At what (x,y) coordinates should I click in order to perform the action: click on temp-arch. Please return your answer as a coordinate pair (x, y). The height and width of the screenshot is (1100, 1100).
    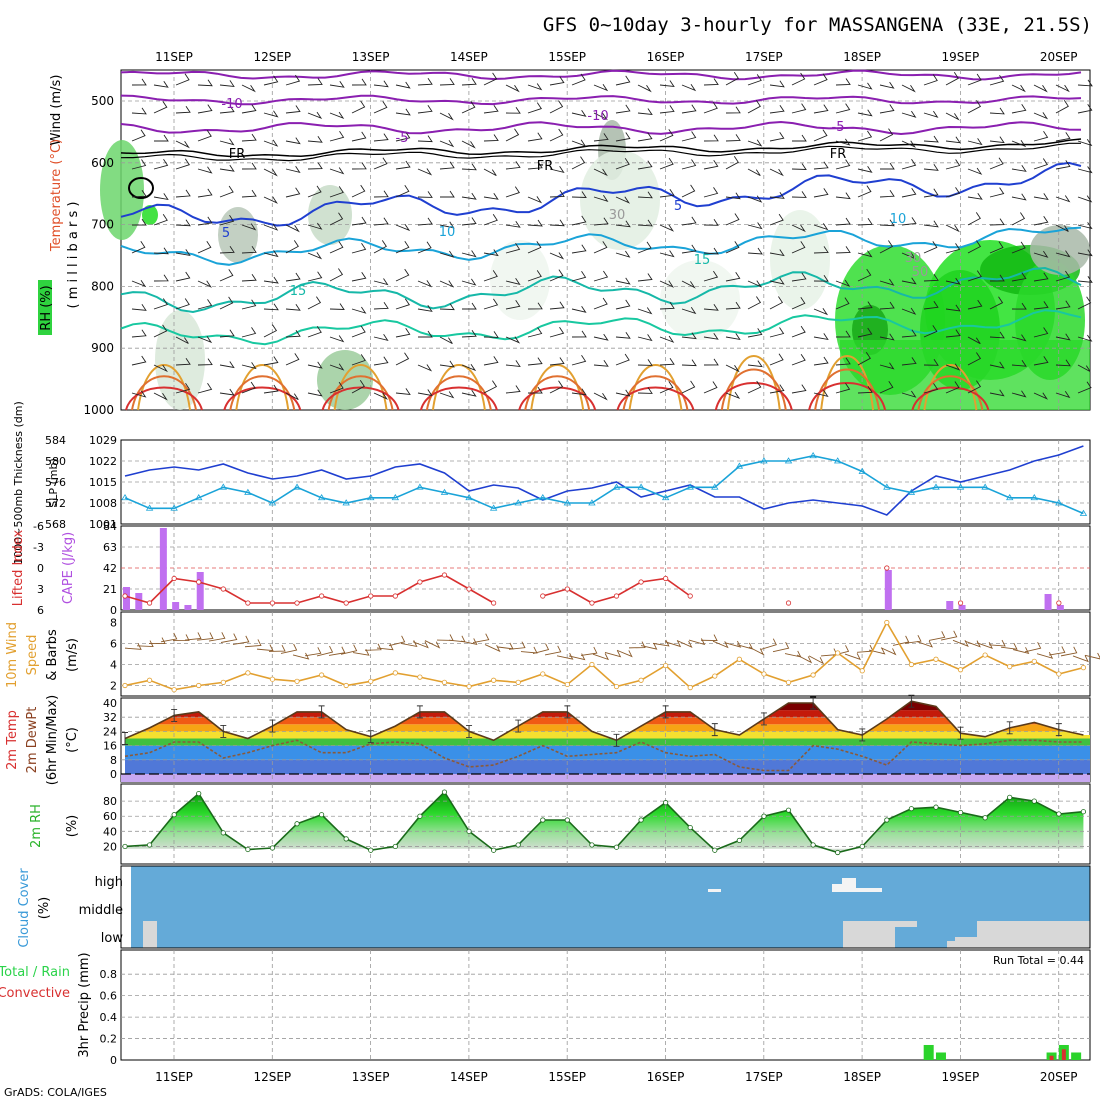
    Looking at the image, I should click on (655, 398).